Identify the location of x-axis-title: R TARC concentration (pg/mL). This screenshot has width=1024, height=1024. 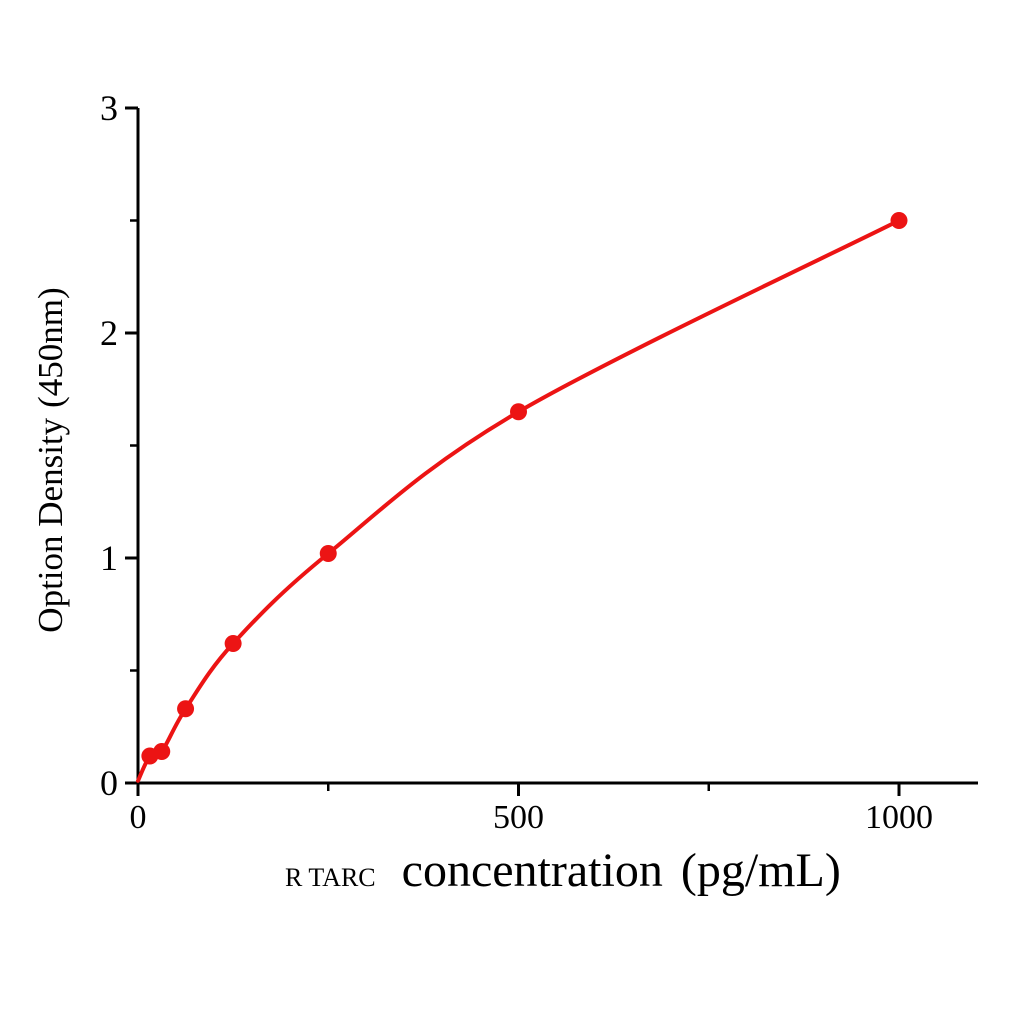
(563, 870).